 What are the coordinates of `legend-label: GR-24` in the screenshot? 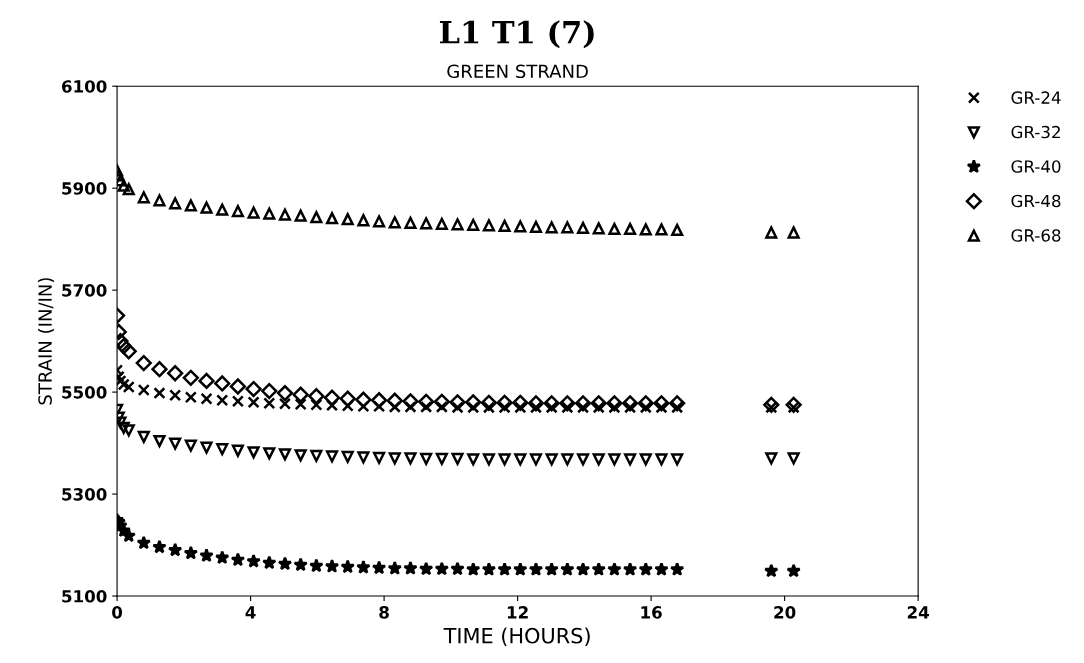 It's located at (1036, 97).